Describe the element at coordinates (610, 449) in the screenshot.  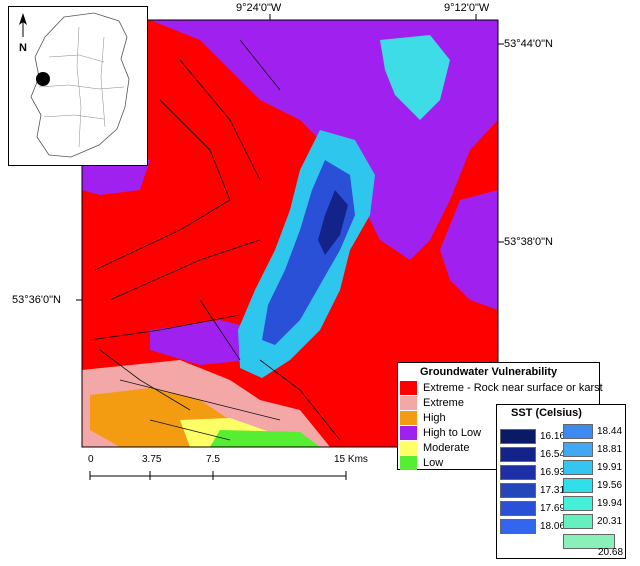
I see `legend-sst-value: 18.81` at that location.